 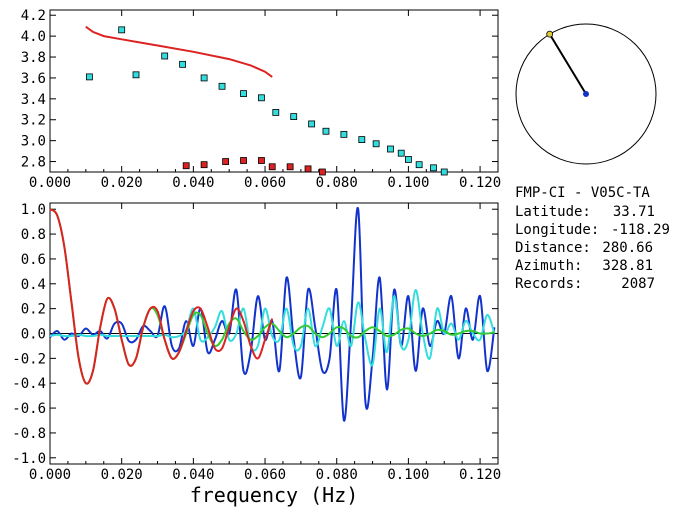 I want to click on bottom-y-tick-label: -0.6, so click(x=29, y=409).